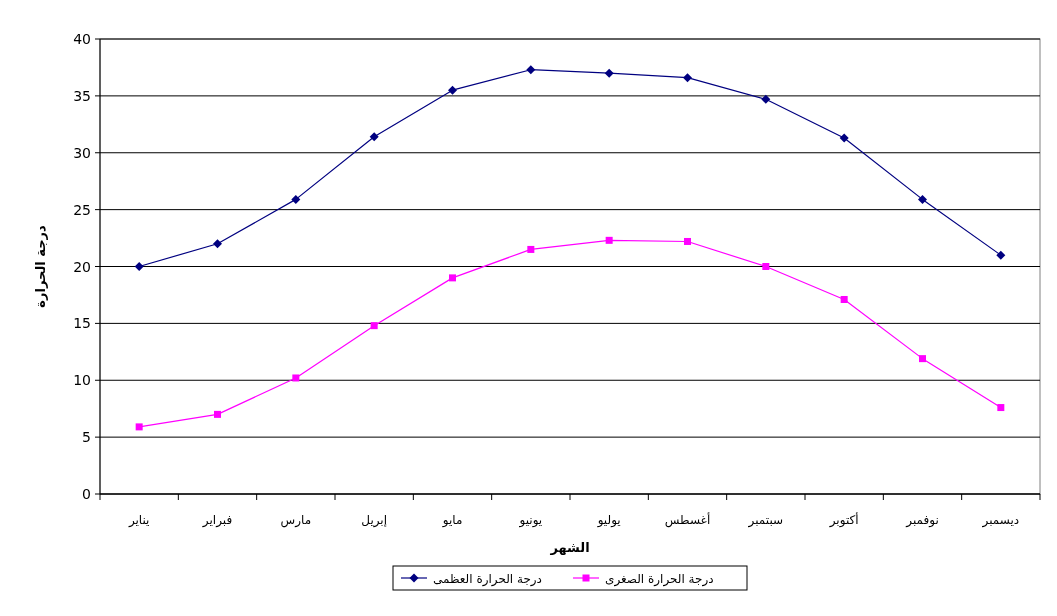 This screenshot has width=1057, height=616. Describe the element at coordinates (569, 547) in the screenshot. I see `x-axis-title: الشهر` at that location.